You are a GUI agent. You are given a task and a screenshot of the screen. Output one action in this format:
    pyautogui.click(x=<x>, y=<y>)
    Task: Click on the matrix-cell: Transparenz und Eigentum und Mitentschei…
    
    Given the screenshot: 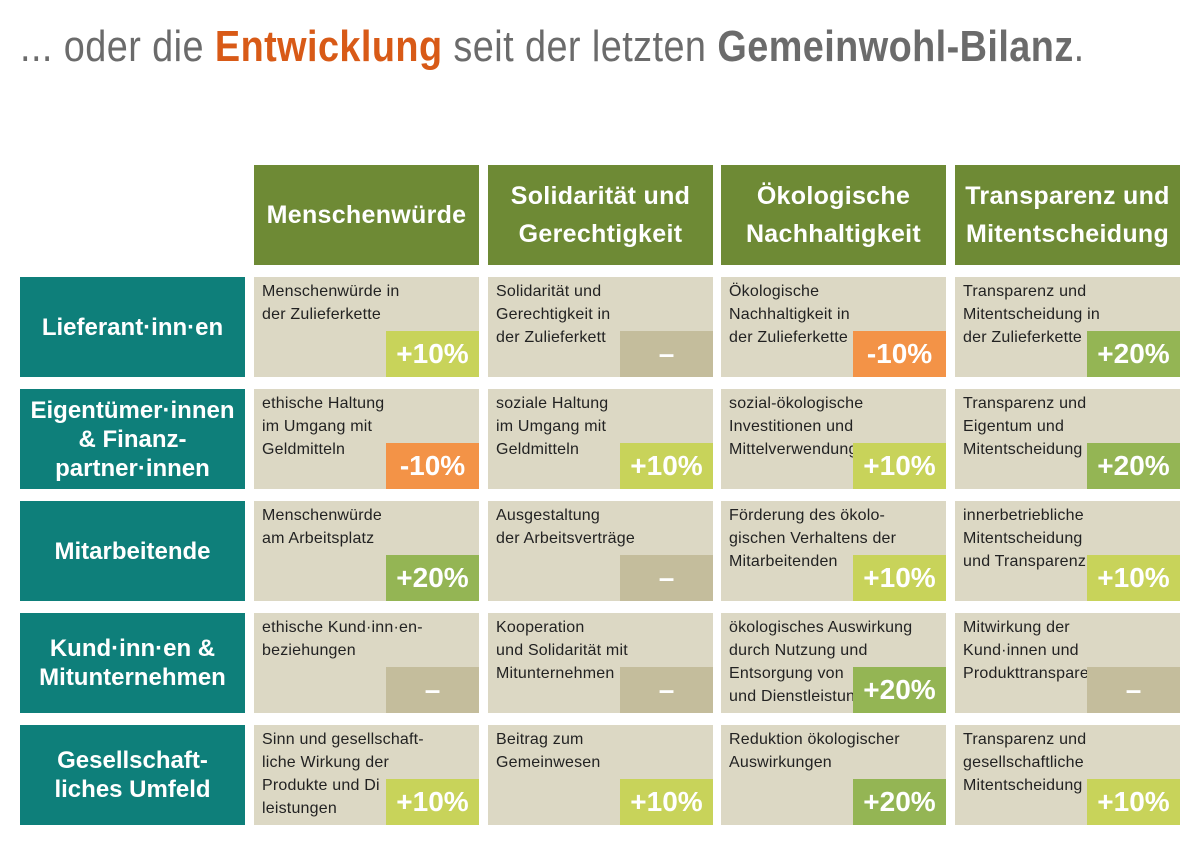 What is the action you would take?
    pyautogui.click(x=1067, y=439)
    